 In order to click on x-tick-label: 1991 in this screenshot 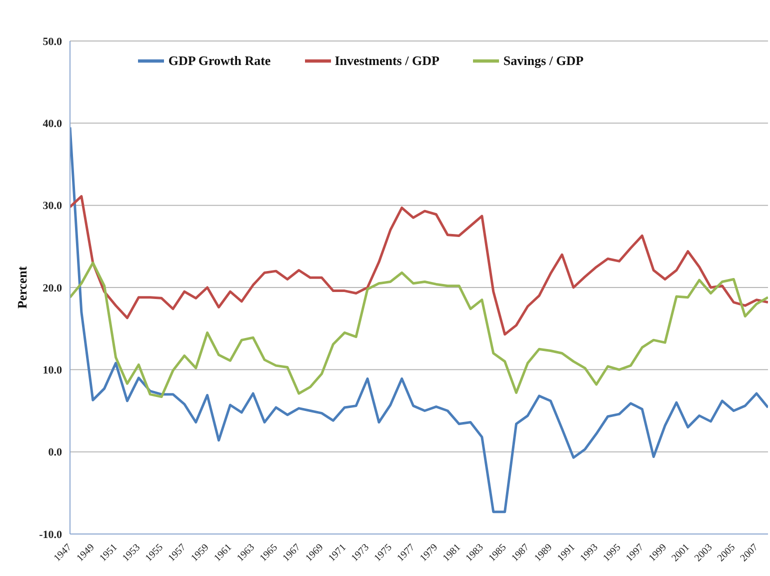, I will do `click(566, 553)`.